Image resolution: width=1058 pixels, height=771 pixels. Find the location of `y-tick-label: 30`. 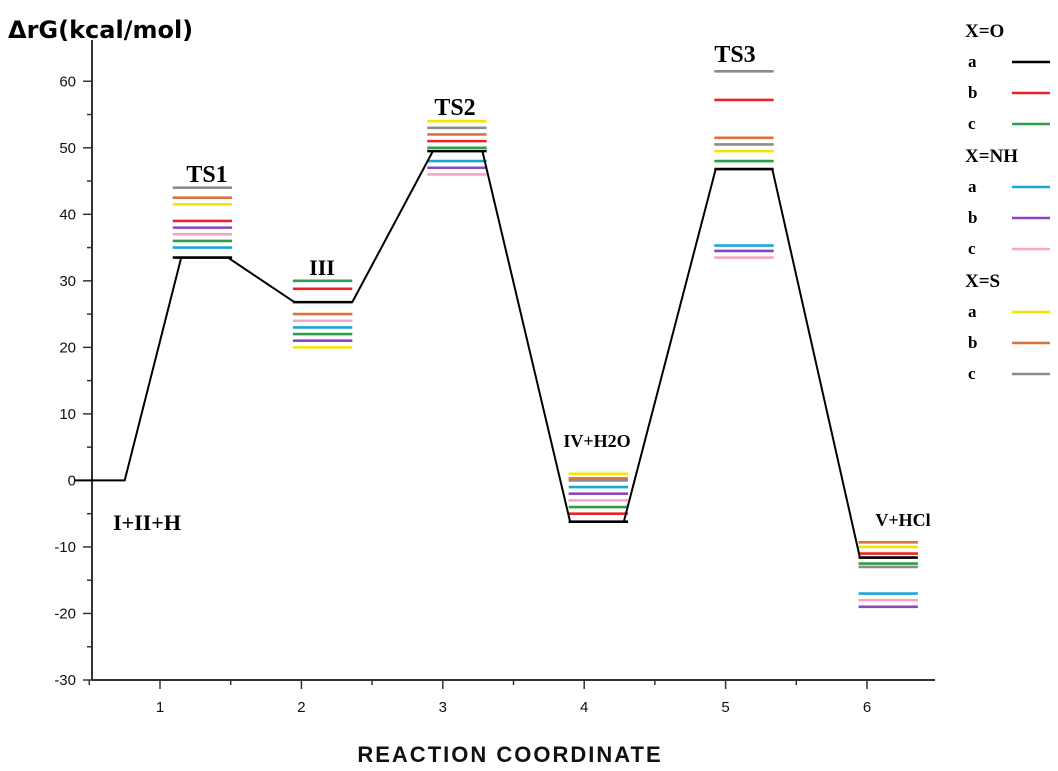

y-tick-label: 30 is located at coordinates (67, 281).